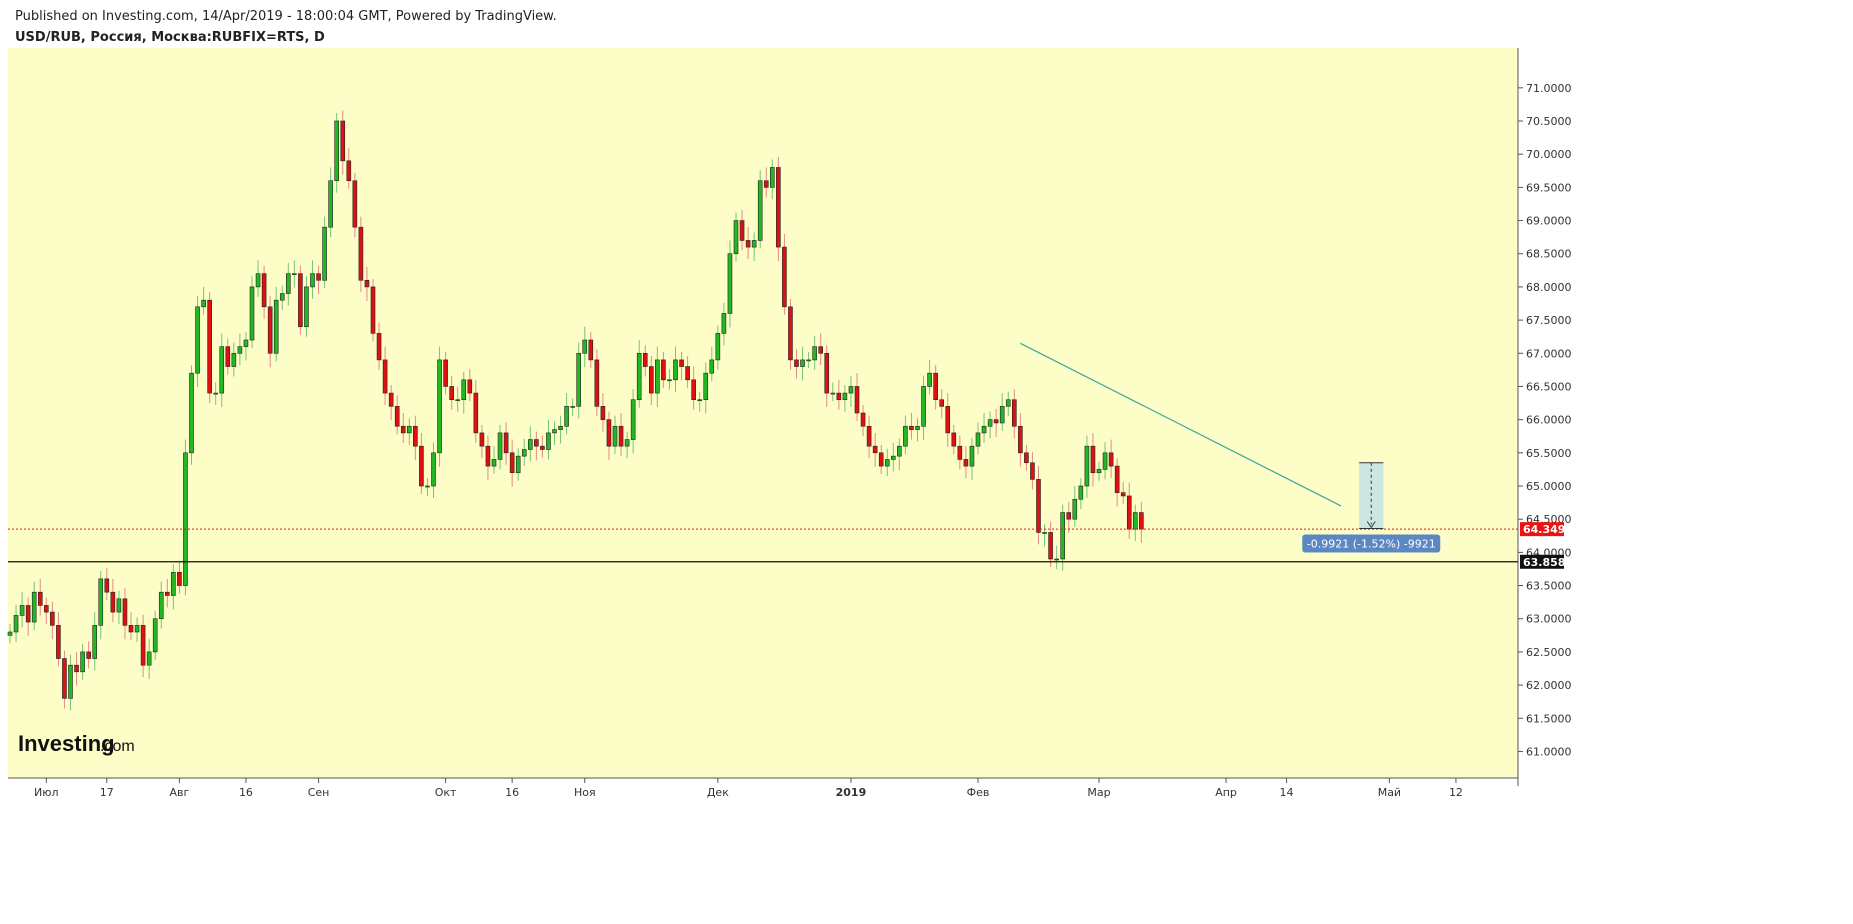  What do you see at coordinates (1549, 287) in the screenshot?
I see `price-tick-label: 68.0000` at bounding box center [1549, 287].